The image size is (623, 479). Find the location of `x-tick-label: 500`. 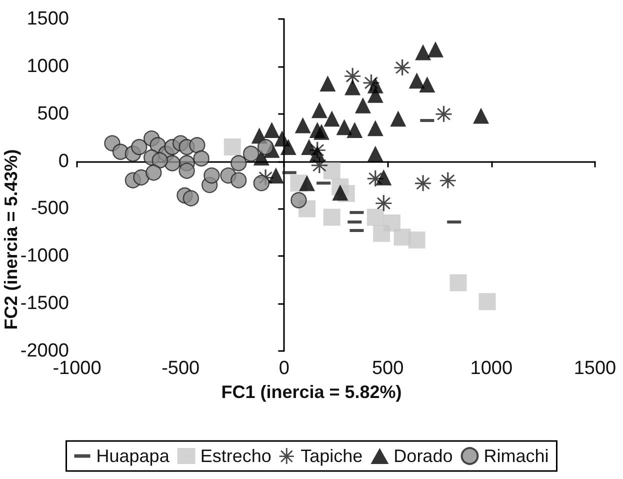

x-tick-label: 500 is located at coordinates (388, 368).